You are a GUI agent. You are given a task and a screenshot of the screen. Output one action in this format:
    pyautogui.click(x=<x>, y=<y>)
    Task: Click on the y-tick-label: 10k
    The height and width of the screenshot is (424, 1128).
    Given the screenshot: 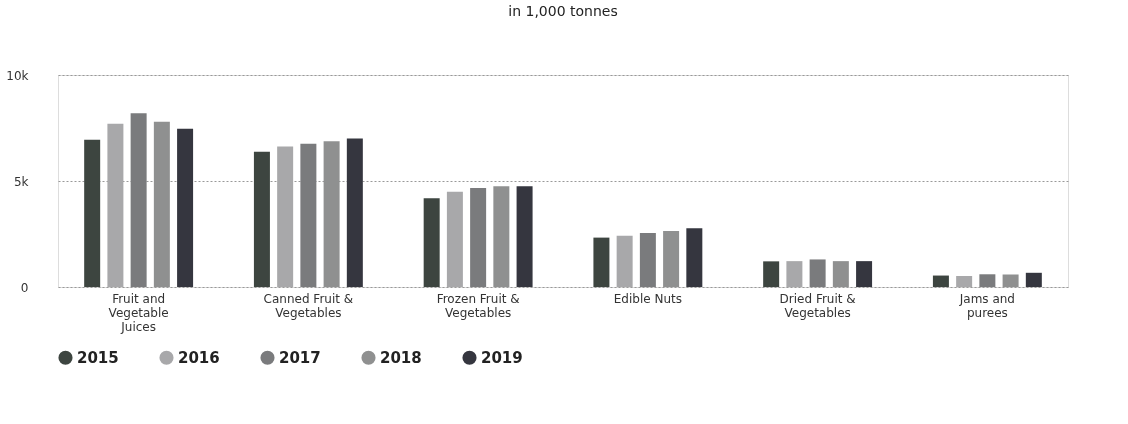 What is the action you would take?
    pyautogui.click(x=17, y=75)
    